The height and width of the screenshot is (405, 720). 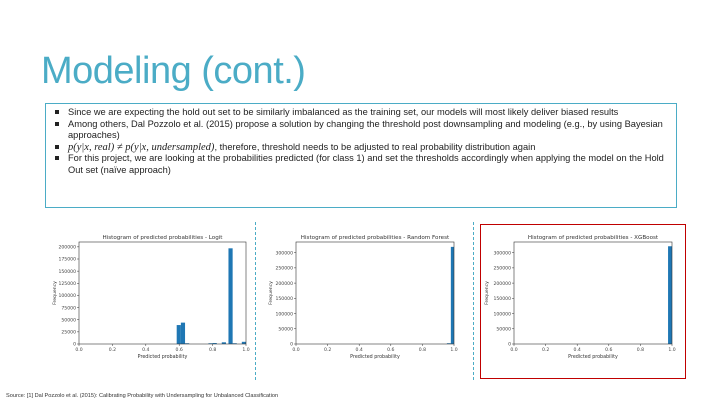 What do you see at coordinates (141, 147) in the screenshot?
I see `probability-formula: p(y|x, real) ≠ p(y|x, undersampled)` at bounding box center [141, 147].